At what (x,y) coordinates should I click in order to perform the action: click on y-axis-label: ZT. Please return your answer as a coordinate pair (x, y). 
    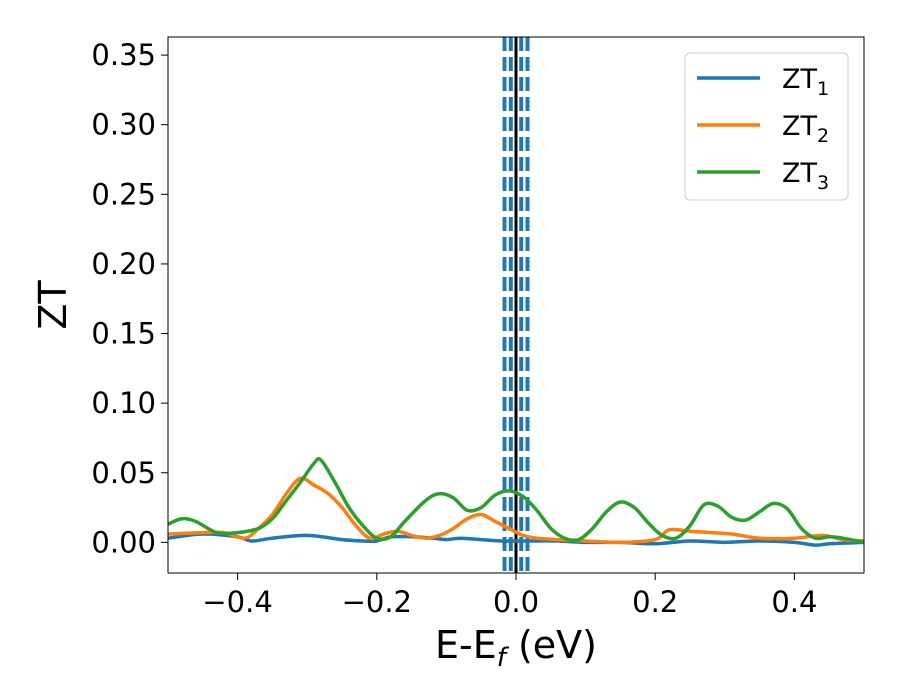
    Looking at the image, I should click on (53, 305).